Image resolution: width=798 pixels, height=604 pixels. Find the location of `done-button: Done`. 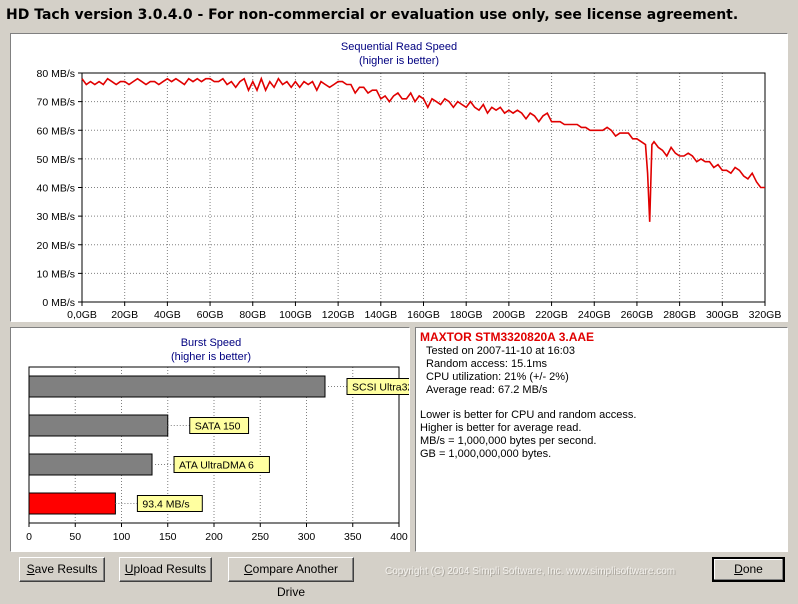

done-button: Done is located at coordinates (748, 569).